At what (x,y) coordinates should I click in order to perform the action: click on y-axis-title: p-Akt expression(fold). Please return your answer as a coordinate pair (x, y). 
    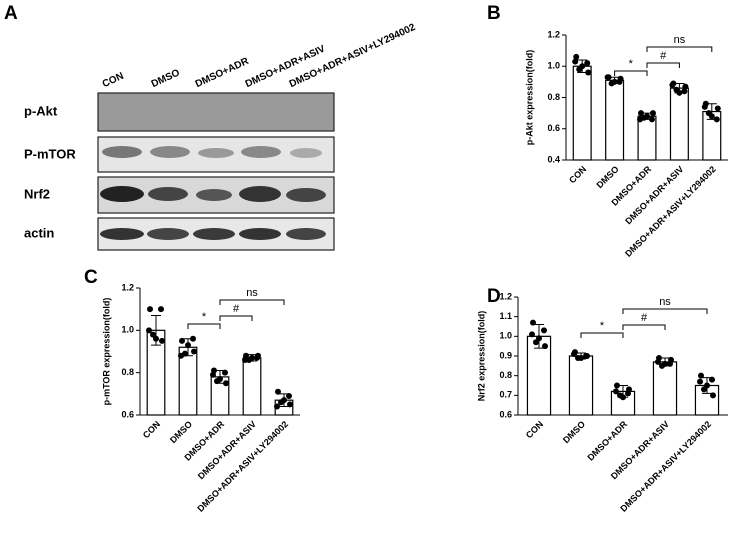
    Looking at the image, I should click on (529, 98).